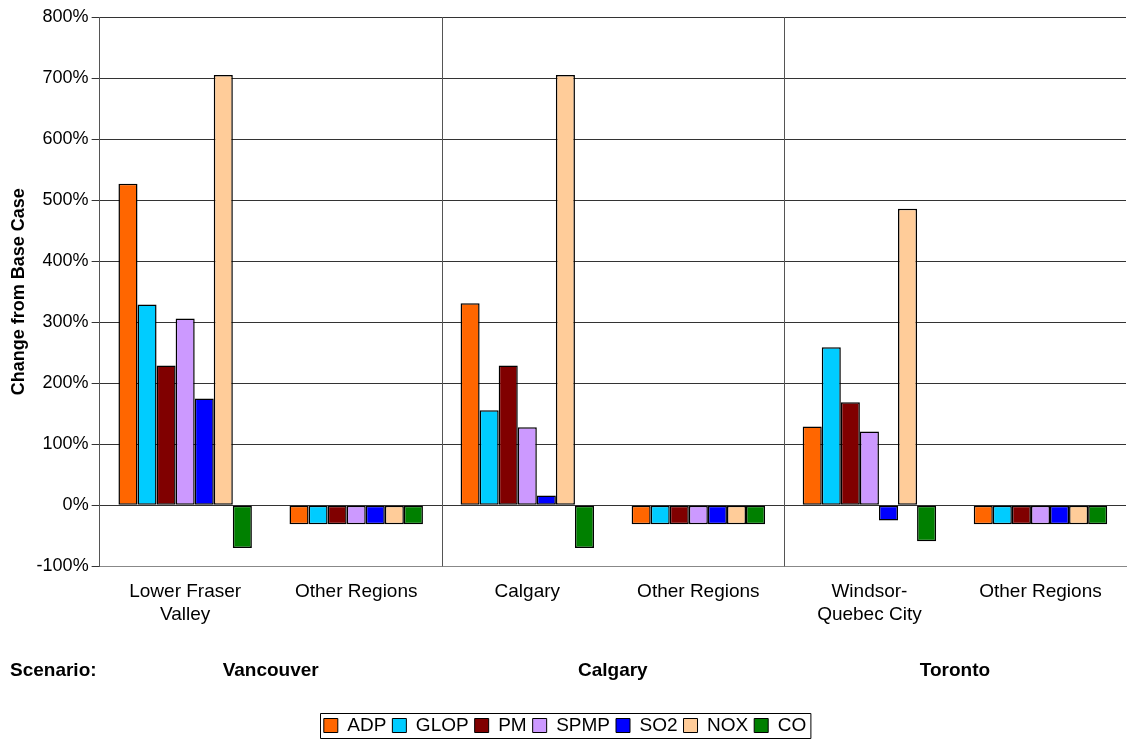 The width and height of the screenshot is (1130, 751). What do you see at coordinates (367, 724) in the screenshot?
I see `legend-label: ADP` at bounding box center [367, 724].